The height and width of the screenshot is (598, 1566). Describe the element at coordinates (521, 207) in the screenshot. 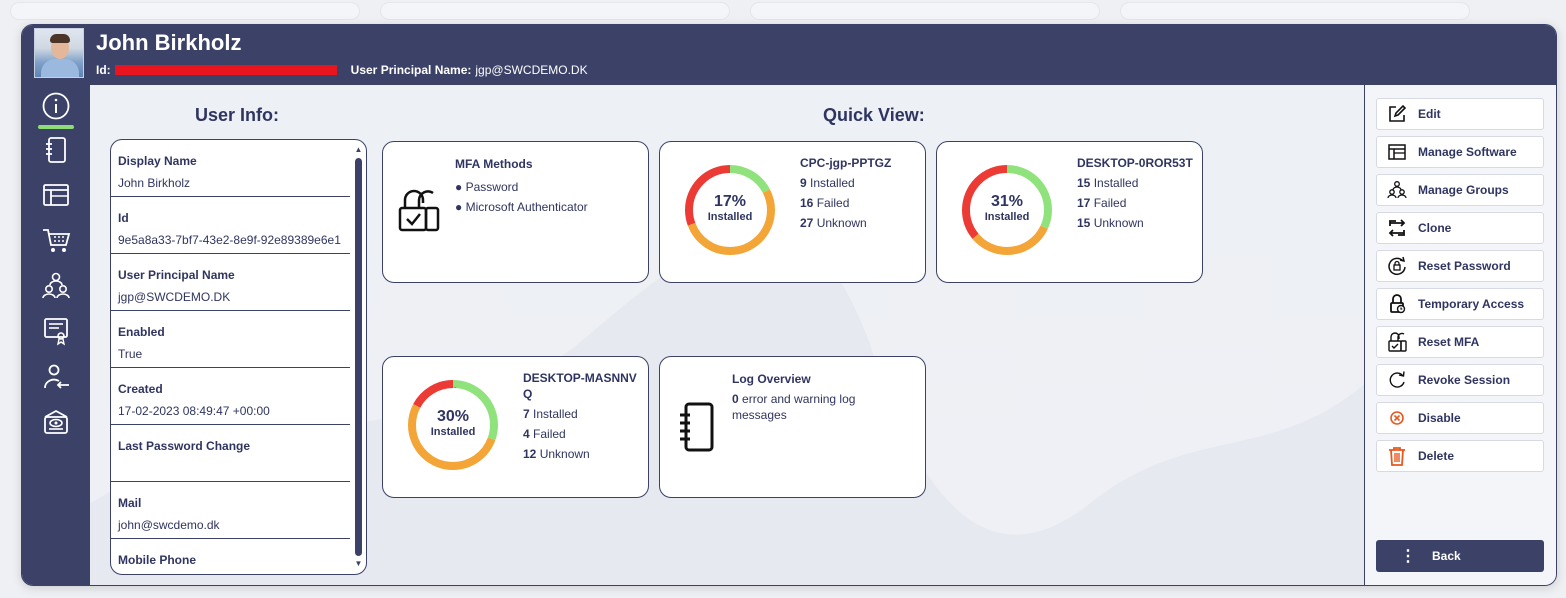

I see `mfa-method: ● Microsoft Authenticator` at that location.